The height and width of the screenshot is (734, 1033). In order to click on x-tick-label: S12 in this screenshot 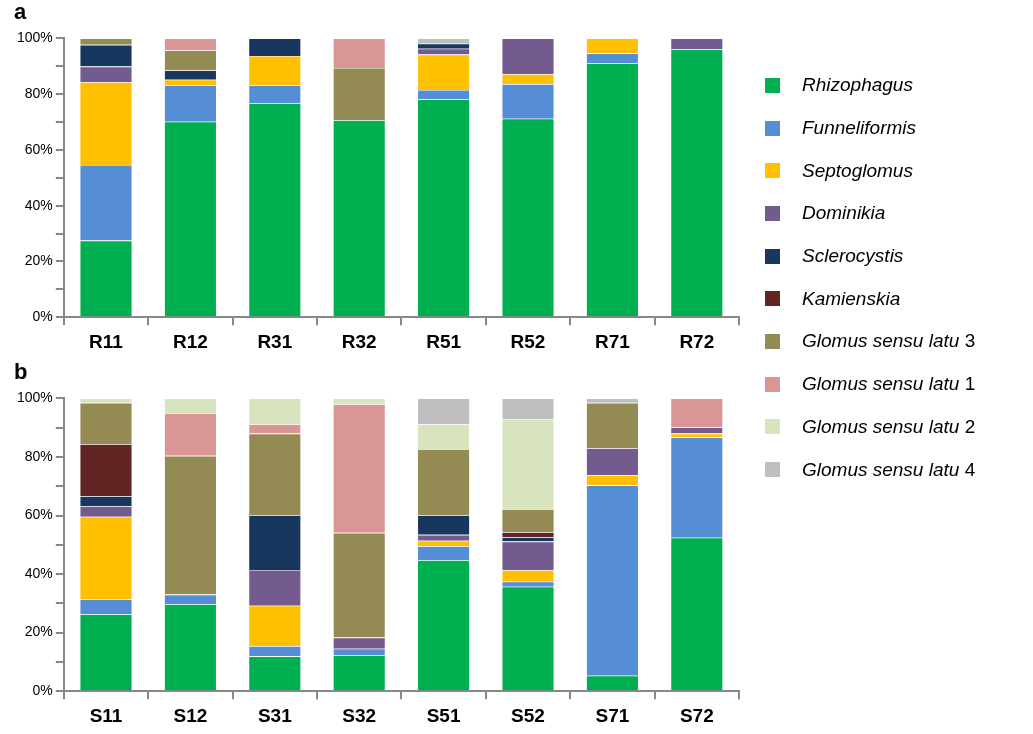, I will do `click(190, 715)`.